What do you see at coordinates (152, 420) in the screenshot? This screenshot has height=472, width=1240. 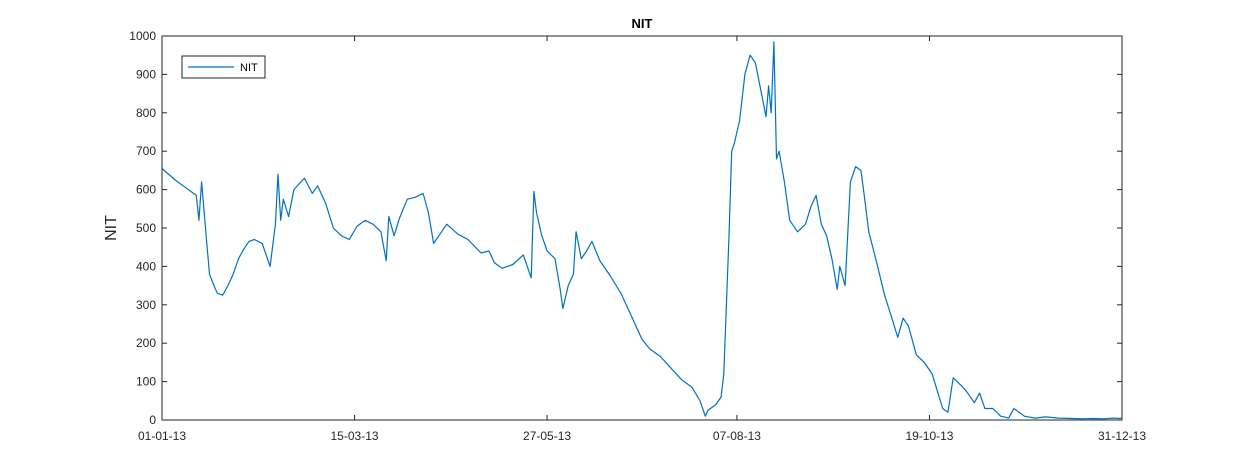 I see `y-tick-label: 0` at bounding box center [152, 420].